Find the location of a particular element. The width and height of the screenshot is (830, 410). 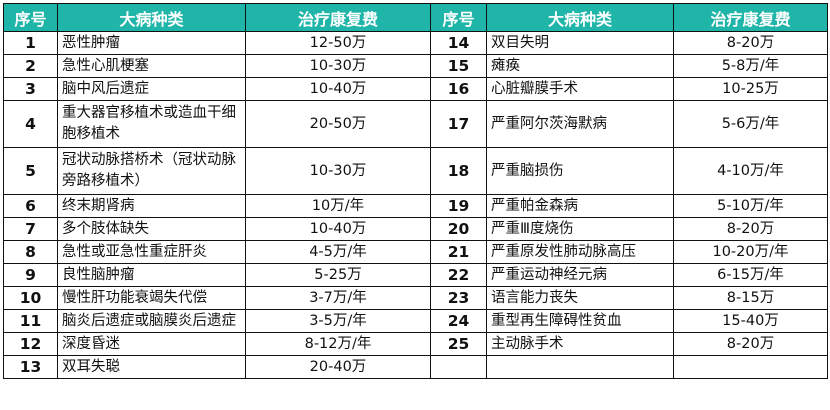

treatment-cost: 3-5万/年 is located at coordinates (338, 321).